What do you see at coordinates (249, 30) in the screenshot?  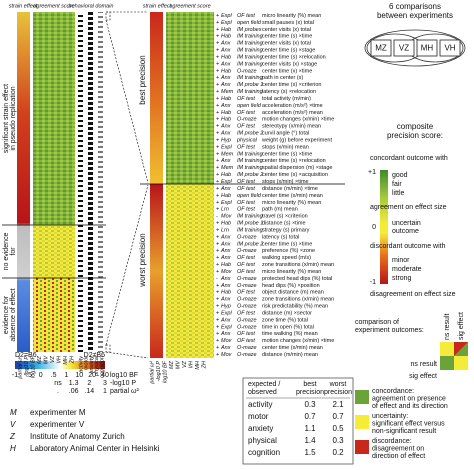 I see `row-label: IM probes` at bounding box center [249, 30].